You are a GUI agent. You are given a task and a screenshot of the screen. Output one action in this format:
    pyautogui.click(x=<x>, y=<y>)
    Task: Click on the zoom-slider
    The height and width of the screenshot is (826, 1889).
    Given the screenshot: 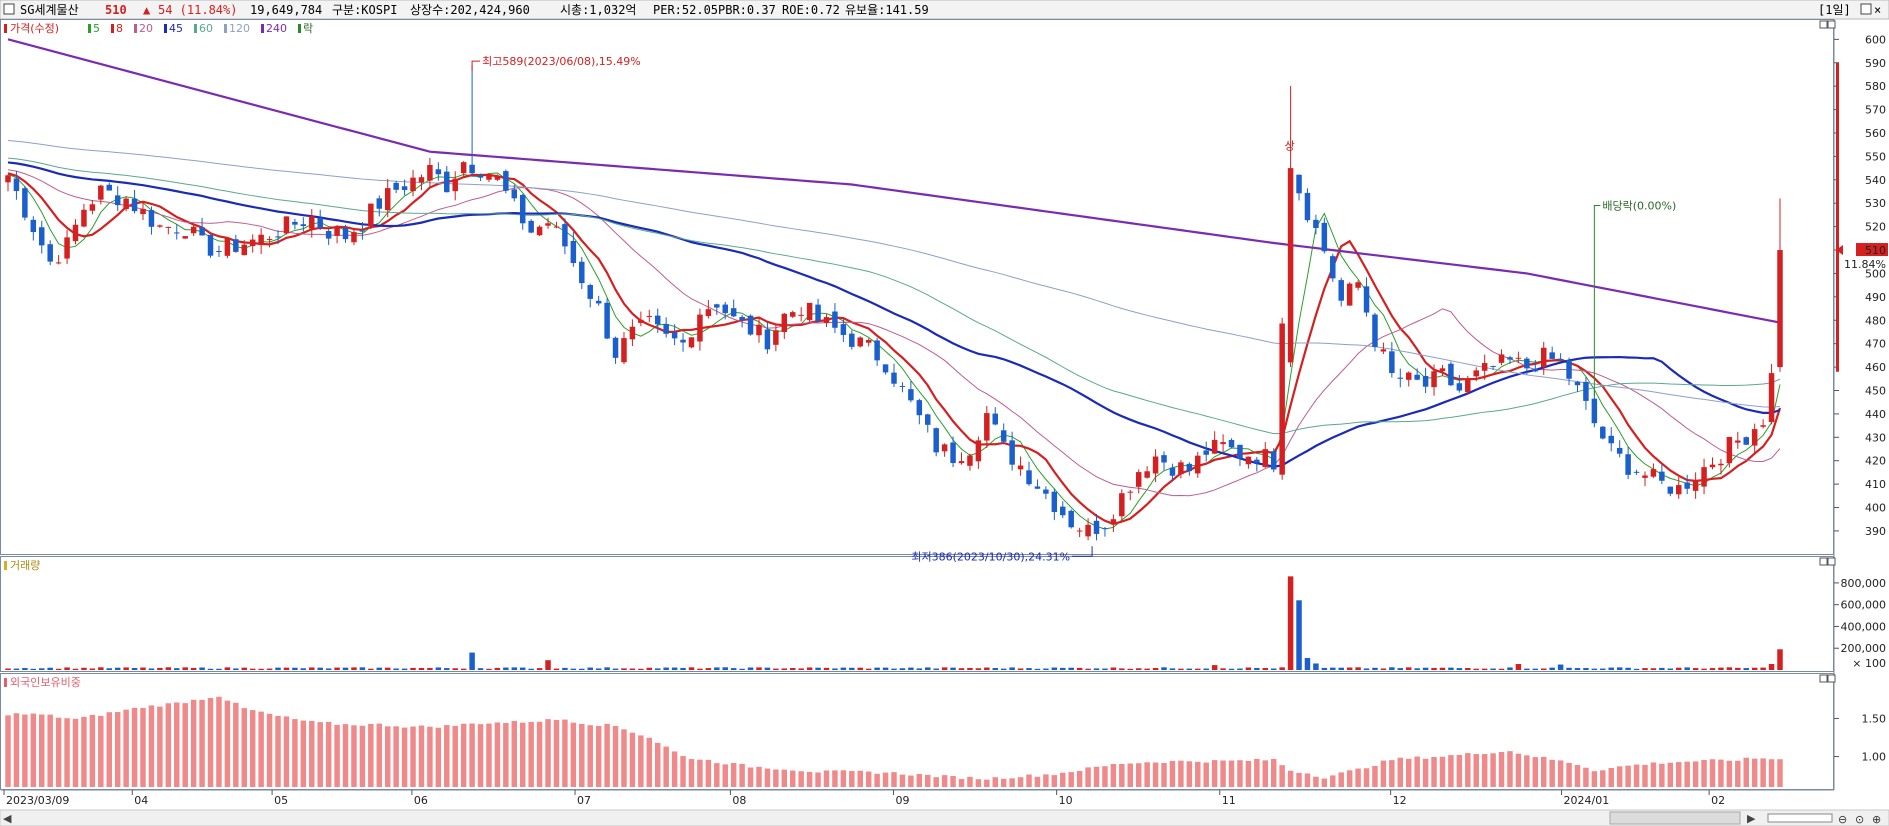 What is the action you would take?
    pyautogui.click(x=1800, y=818)
    